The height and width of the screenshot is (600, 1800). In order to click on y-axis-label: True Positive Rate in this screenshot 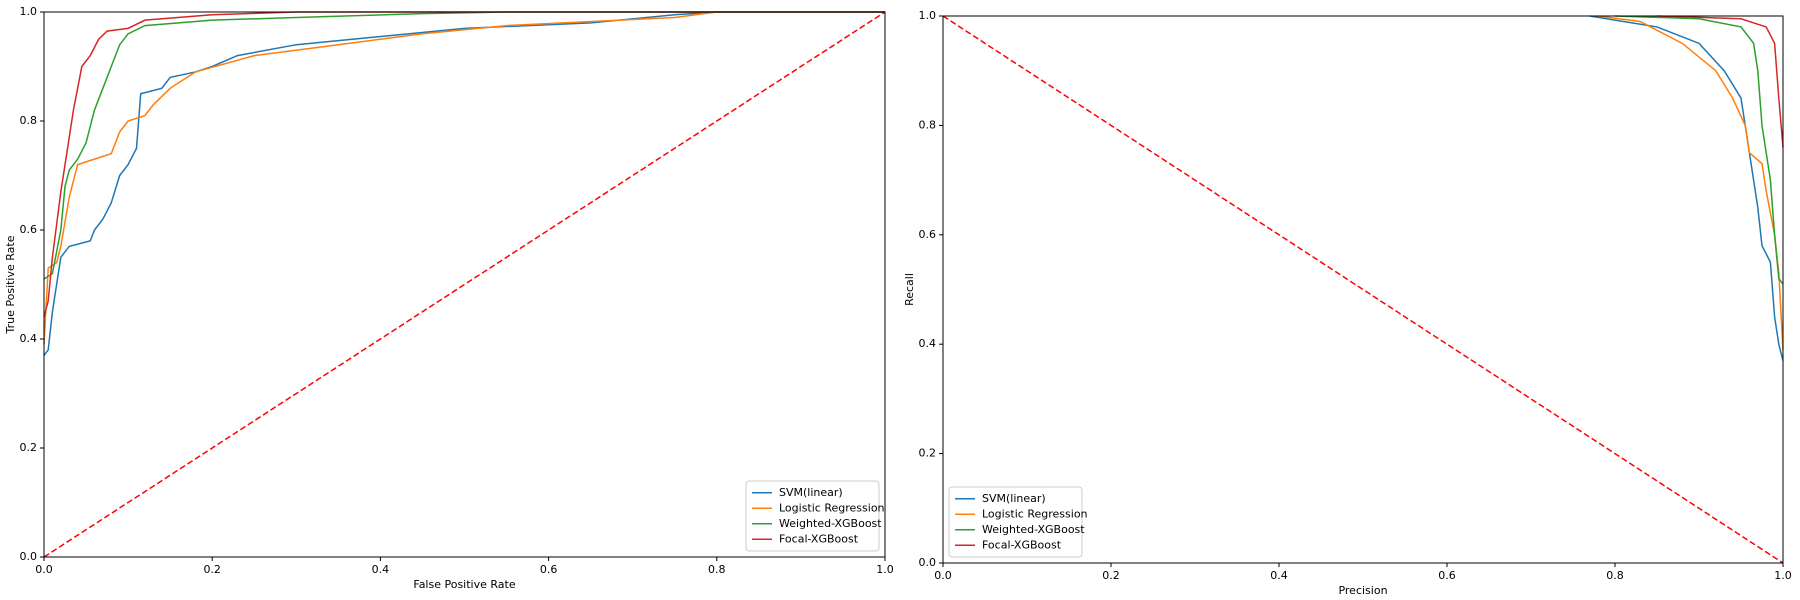, I will do `click(10, 284)`.